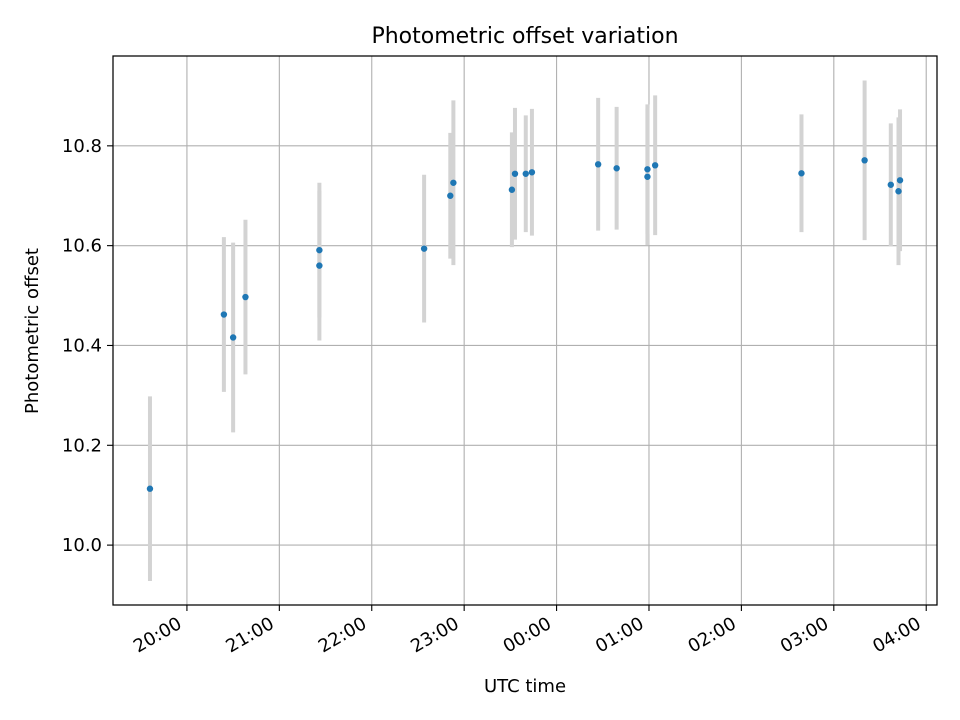 The height and width of the screenshot is (720, 960). I want to click on y-tick-label: 10.2, so click(82, 445).